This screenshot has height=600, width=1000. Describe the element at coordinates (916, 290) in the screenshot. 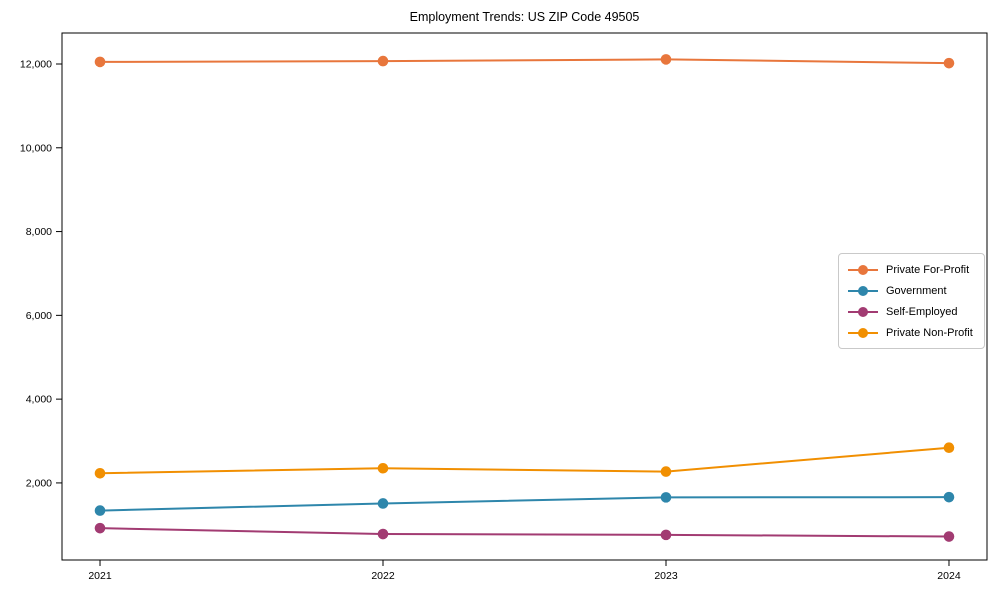

I see `legend-label: Government` at that location.